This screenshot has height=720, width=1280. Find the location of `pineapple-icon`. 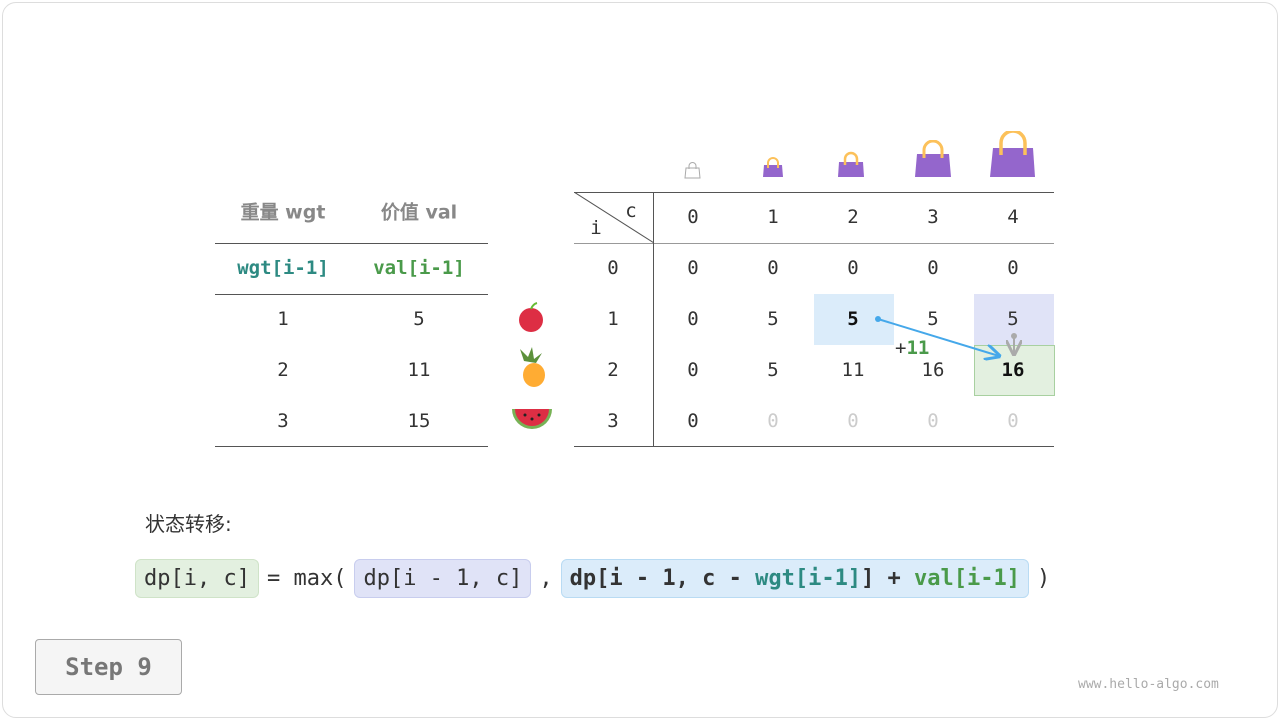

pineapple-icon is located at coordinates (532, 367).